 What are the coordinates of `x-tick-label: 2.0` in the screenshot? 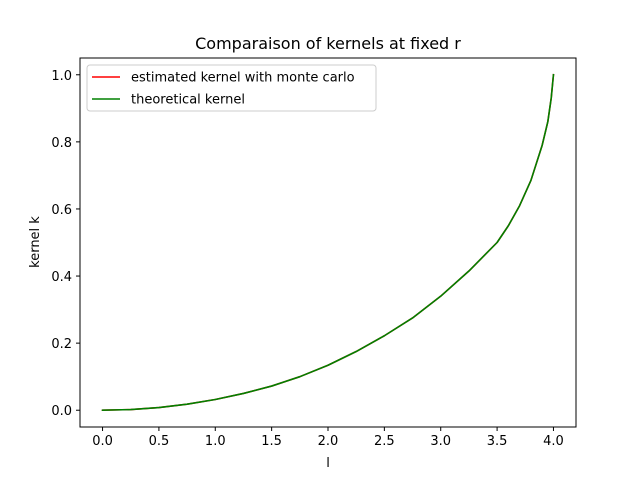 It's located at (328, 441).